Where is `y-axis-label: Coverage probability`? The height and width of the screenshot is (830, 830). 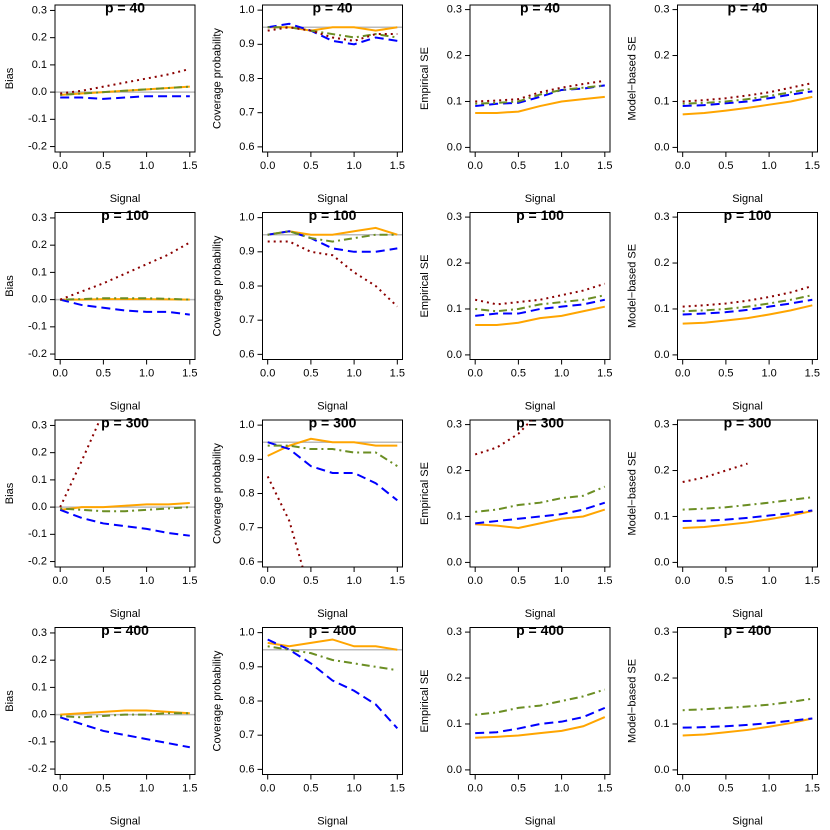
y-axis-label: Coverage probability is located at coordinates (217, 493).